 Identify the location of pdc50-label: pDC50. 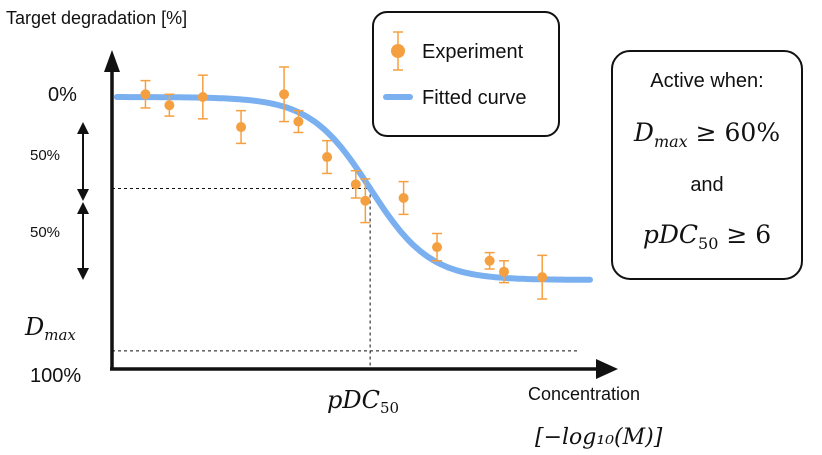
(363, 401).